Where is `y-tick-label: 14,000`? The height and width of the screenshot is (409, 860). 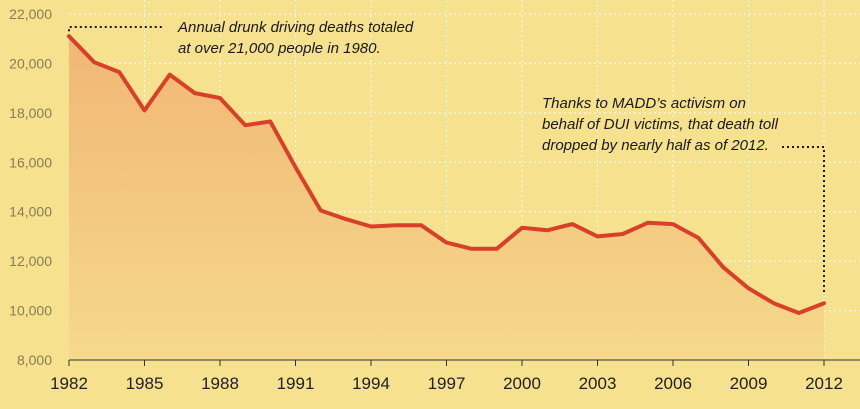
y-tick-label: 14,000 is located at coordinates (30, 212).